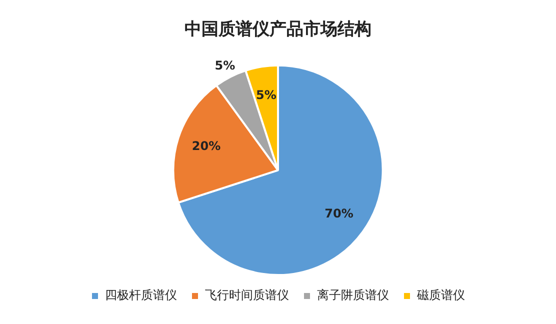 The width and height of the screenshot is (556, 324). What do you see at coordinates (440, 295) in the screenshot?
I see `legend-label: 磁质谱仪` at bounding box center [440, 295].